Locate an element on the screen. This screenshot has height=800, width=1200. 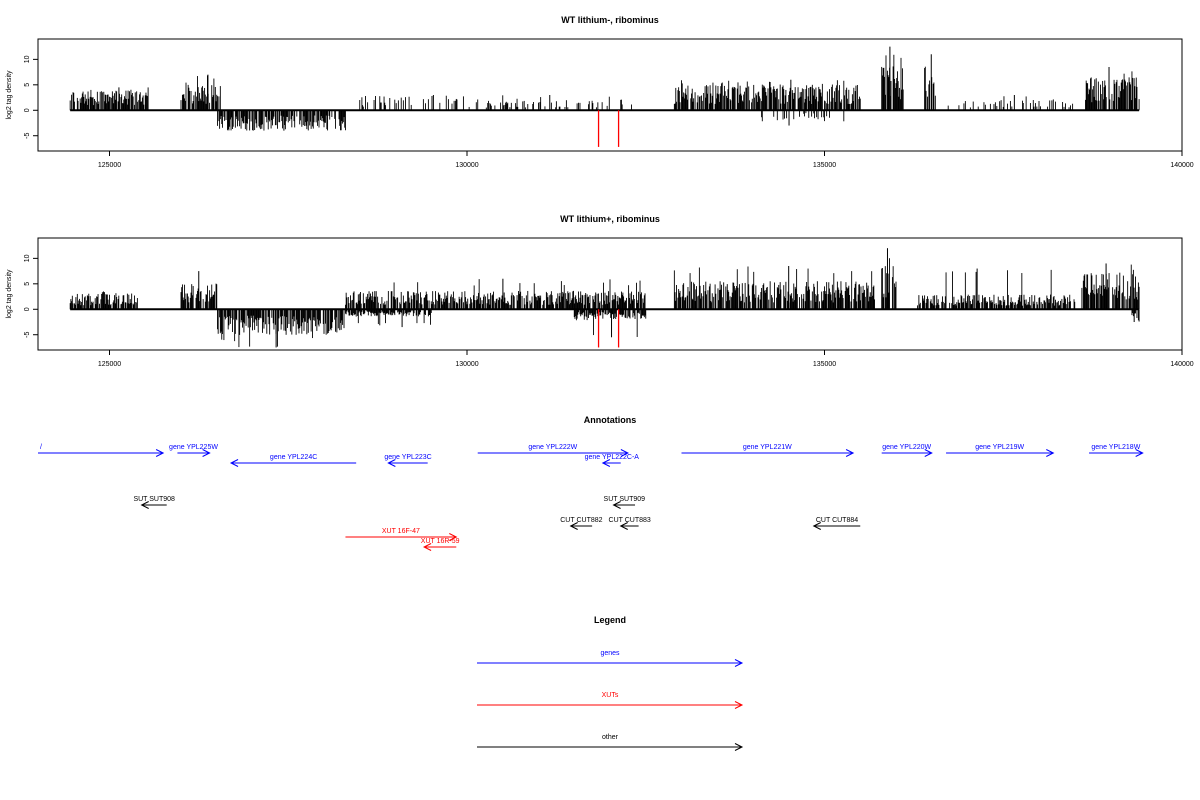
feature: CUT CUT884 is located at coordinates (836, 523).